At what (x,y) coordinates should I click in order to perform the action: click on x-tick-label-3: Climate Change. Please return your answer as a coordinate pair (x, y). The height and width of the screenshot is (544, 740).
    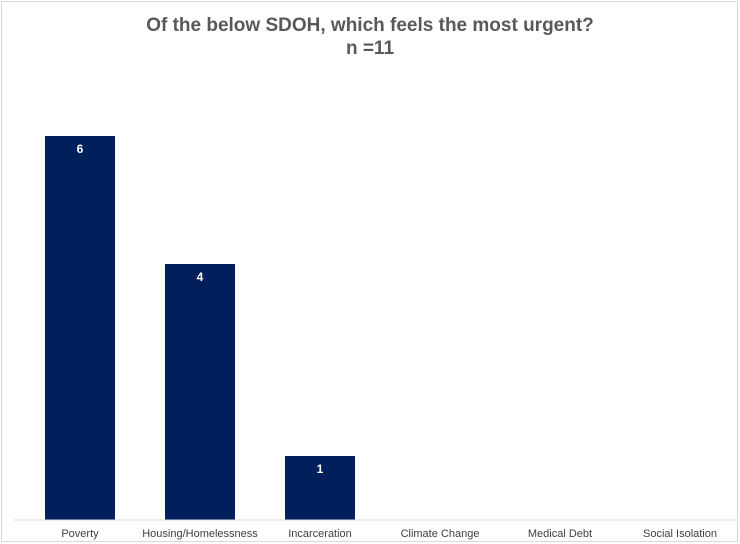
    Looking at the image, I should click on (440, 534).